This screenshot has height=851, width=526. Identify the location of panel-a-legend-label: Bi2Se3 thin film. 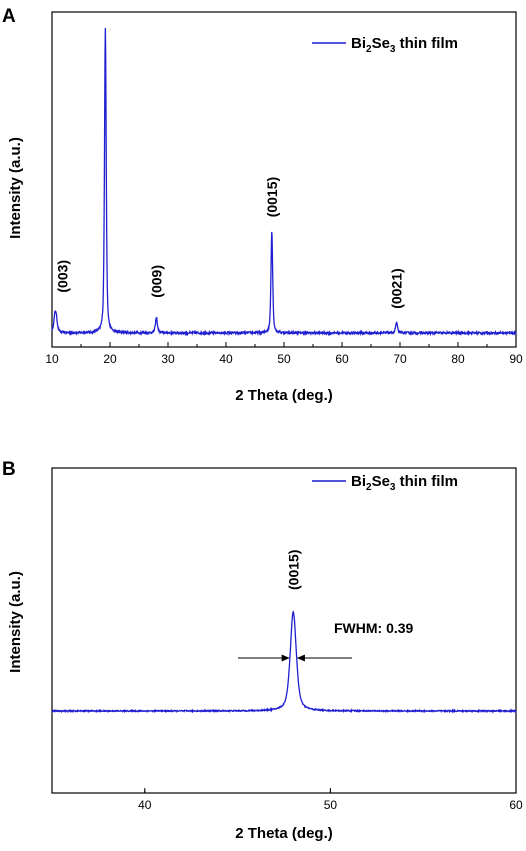
(404, 45).